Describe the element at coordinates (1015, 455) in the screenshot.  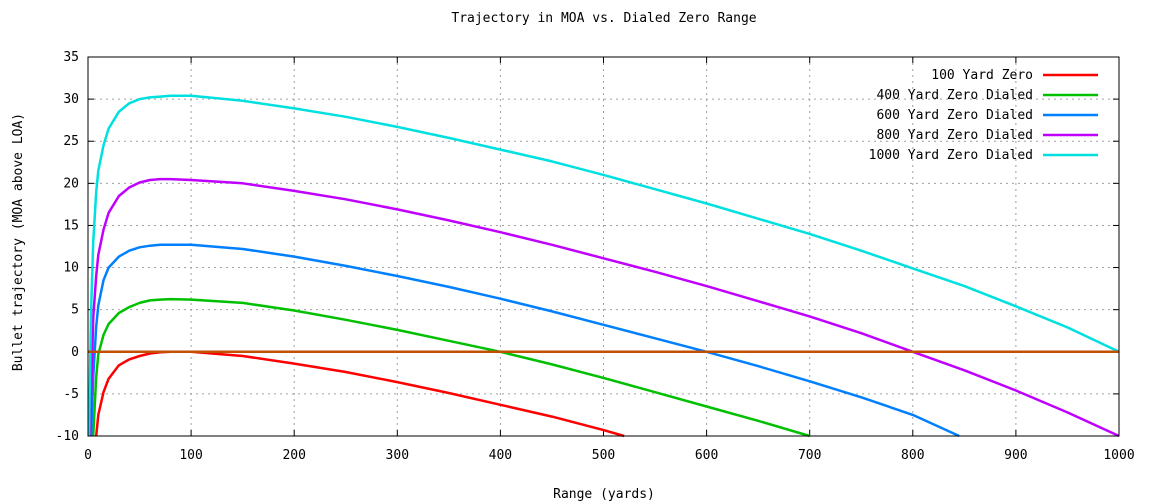
I see `x-tick-label: 900` at that location.